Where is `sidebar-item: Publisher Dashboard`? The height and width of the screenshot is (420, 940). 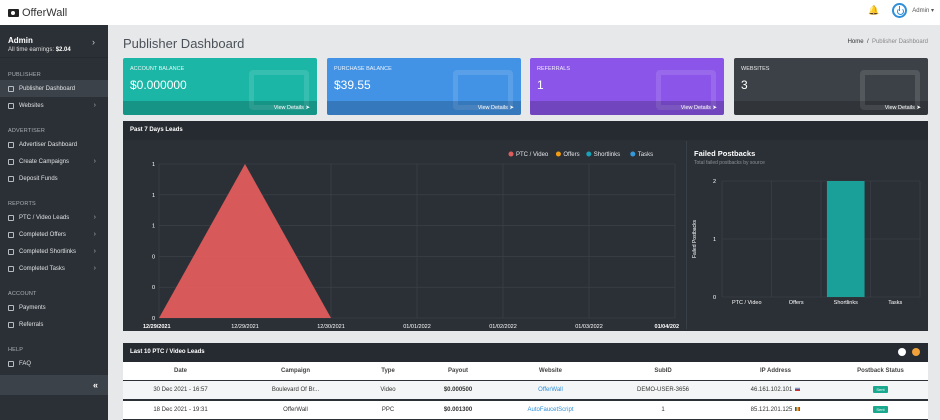 sidebar-item: Publisher Dashboard is located at coordinates (54, 88).